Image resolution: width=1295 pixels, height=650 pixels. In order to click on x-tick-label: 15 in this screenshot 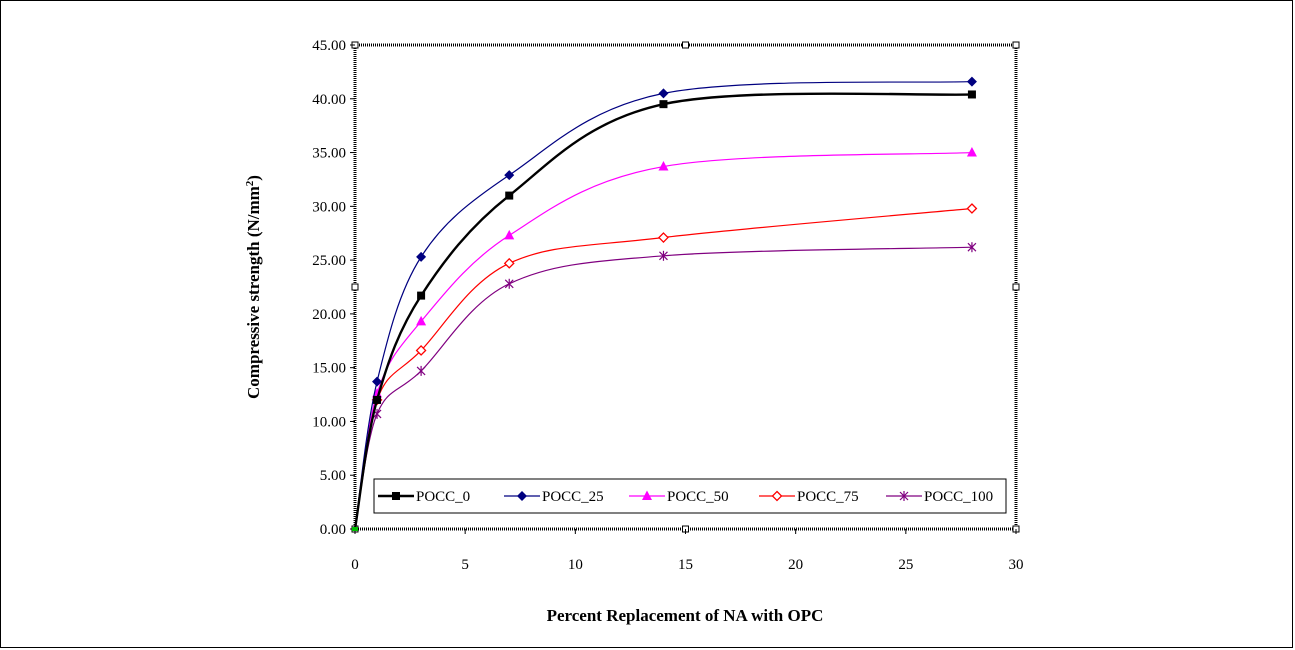, I will do `click(685, 565)`.